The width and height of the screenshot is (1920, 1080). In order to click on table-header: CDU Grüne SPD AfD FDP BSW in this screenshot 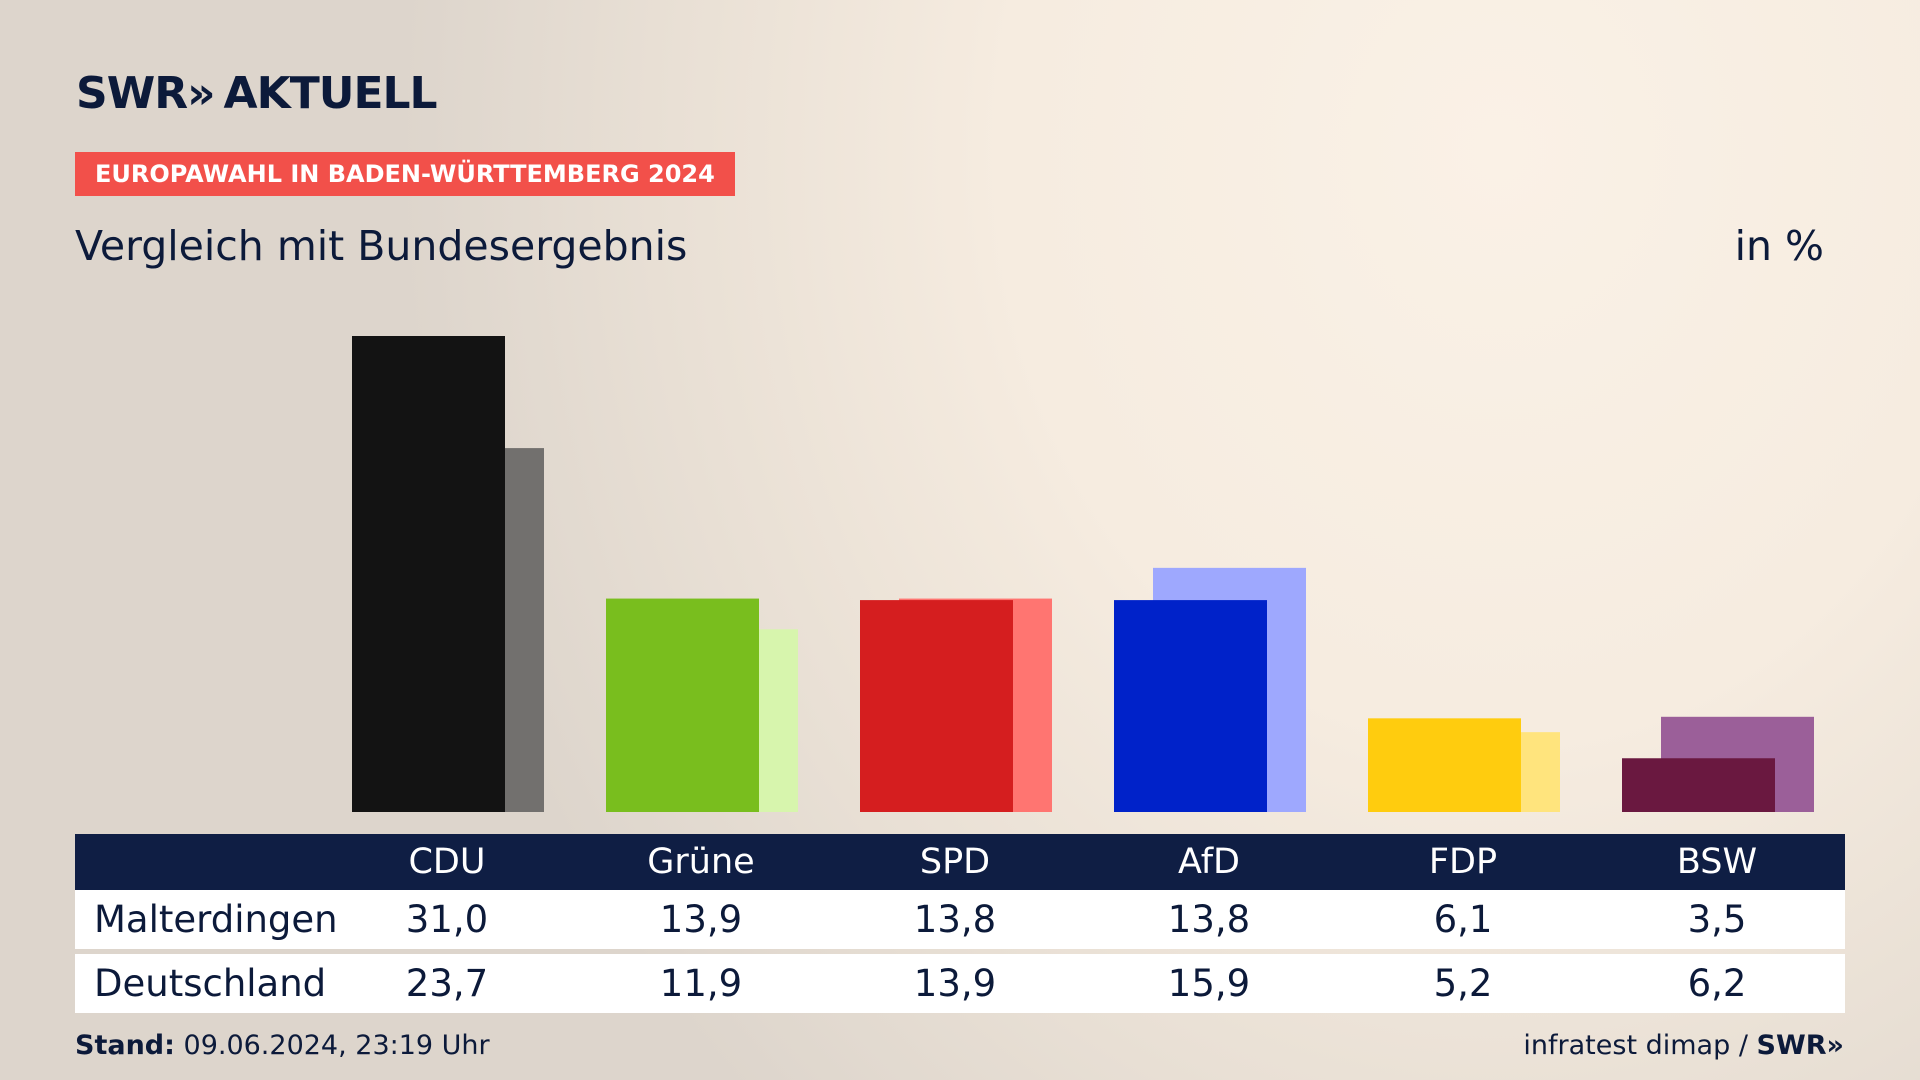, I will do `click(960, 862)`.